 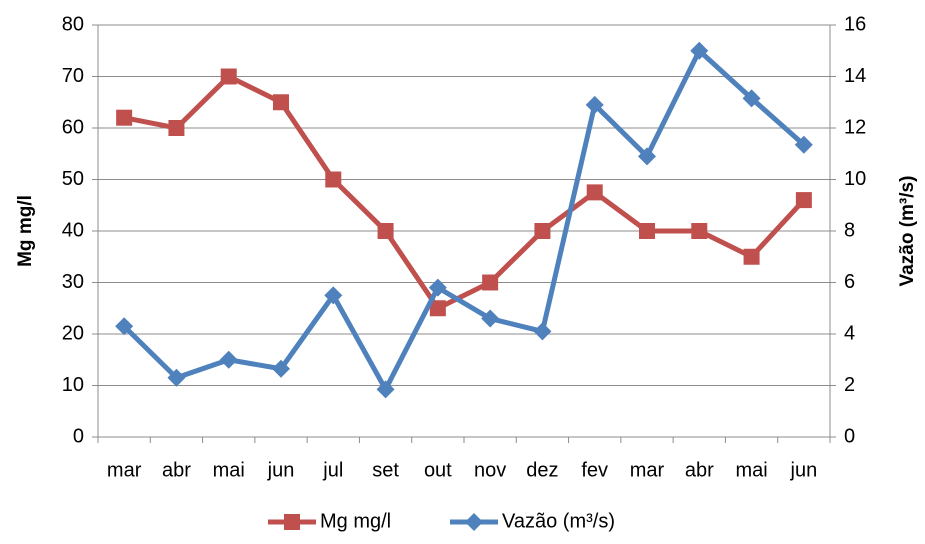 I want to click on y2-tick-label: 6, so click(x=849, y=282).